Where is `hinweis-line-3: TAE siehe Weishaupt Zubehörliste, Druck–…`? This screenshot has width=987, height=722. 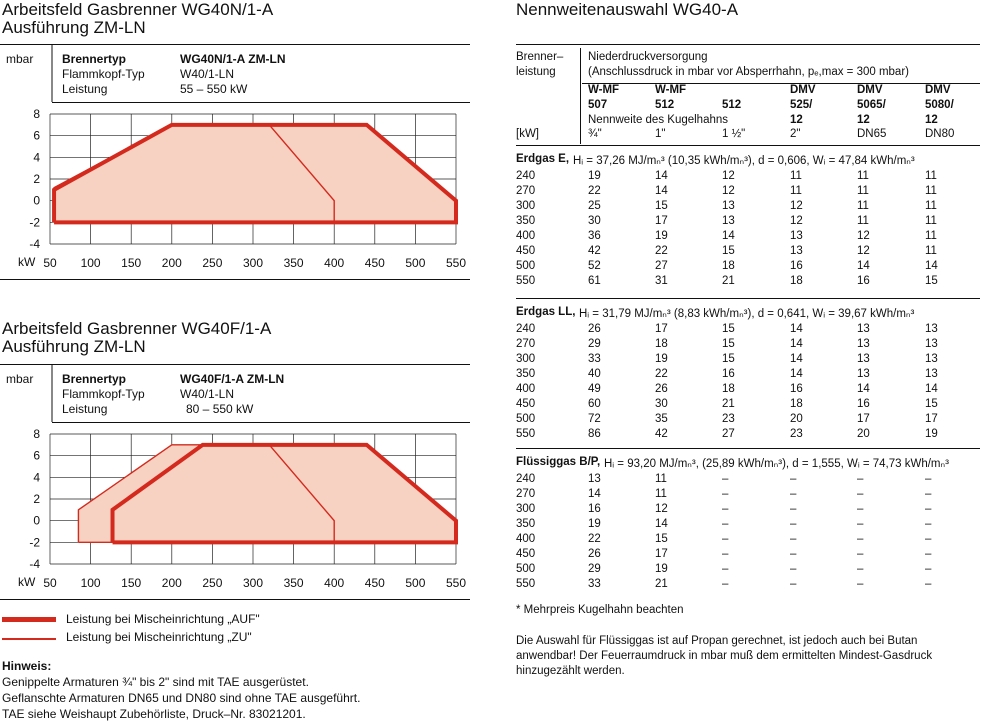
hinweis-line-3: TAE siehe Weishaupt Zubehörliste, Druck–… is located at coordinates (154, 714).